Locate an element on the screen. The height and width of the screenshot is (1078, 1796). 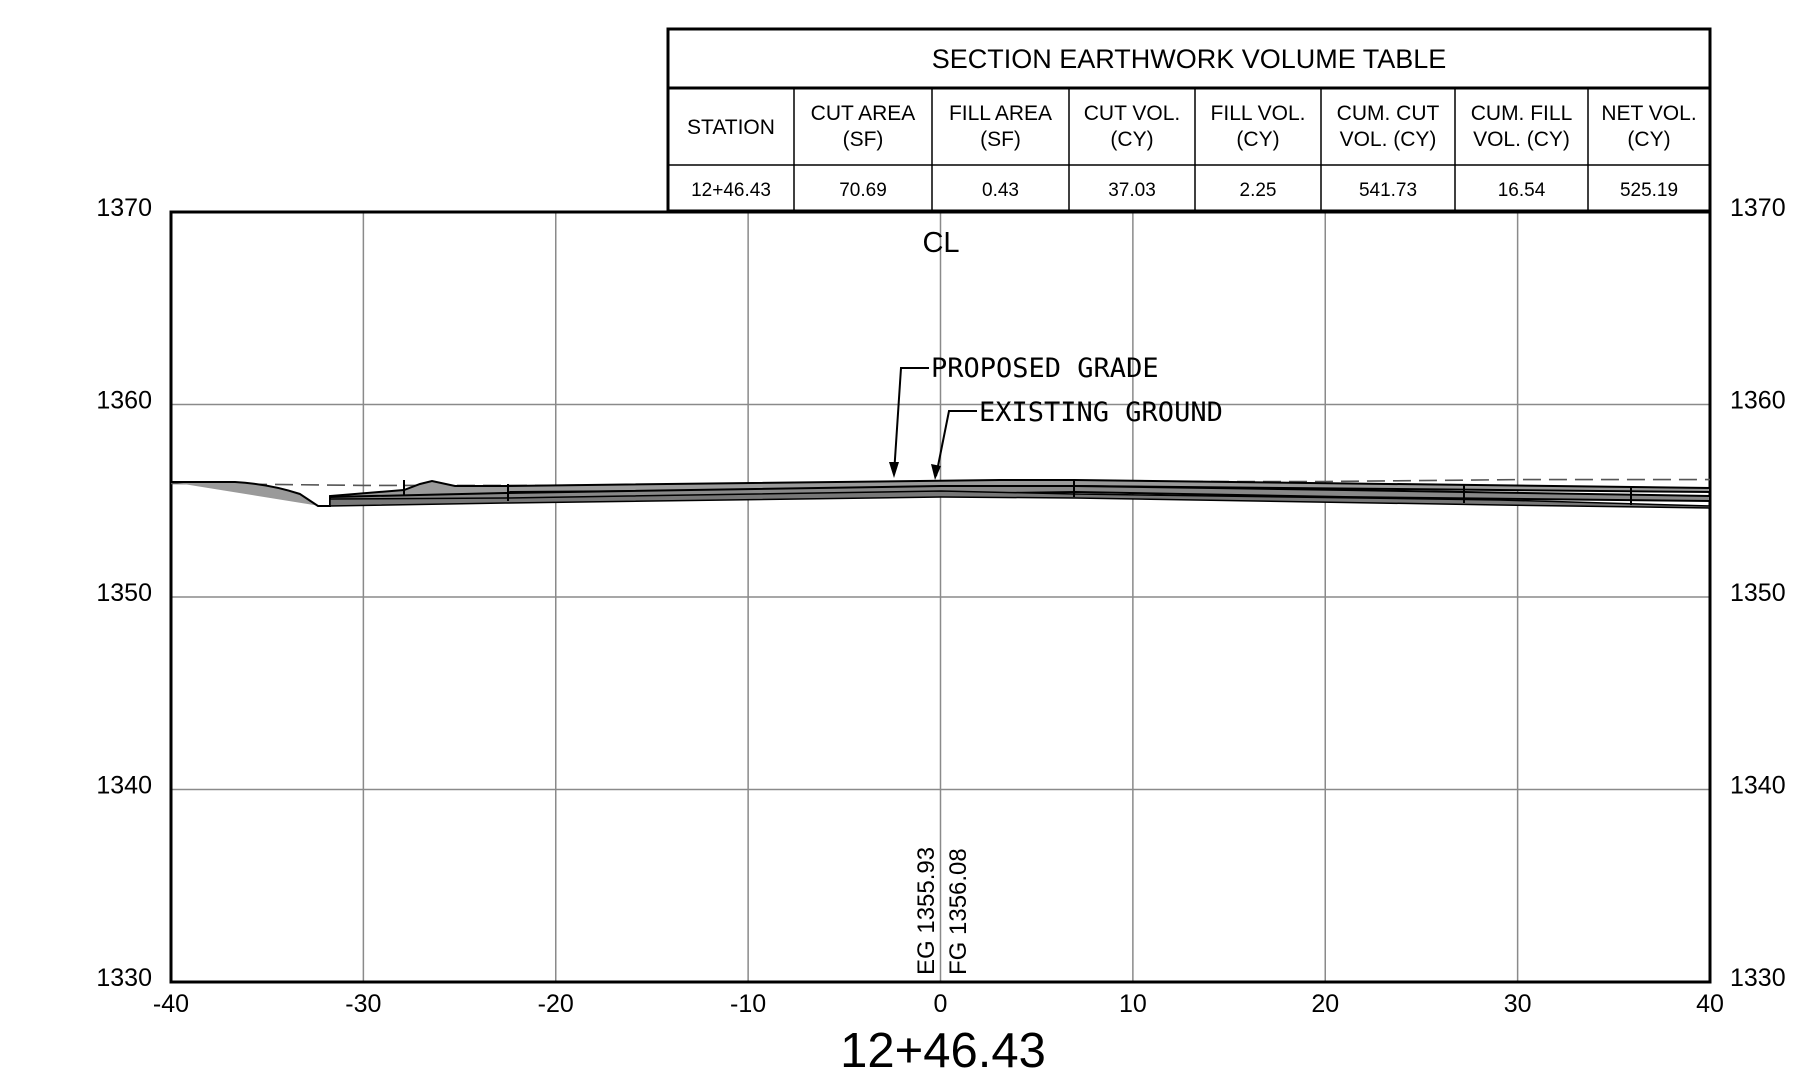
proposed-grade-callout: PROPOSED GRADE is located at coordinates (1024, 415).